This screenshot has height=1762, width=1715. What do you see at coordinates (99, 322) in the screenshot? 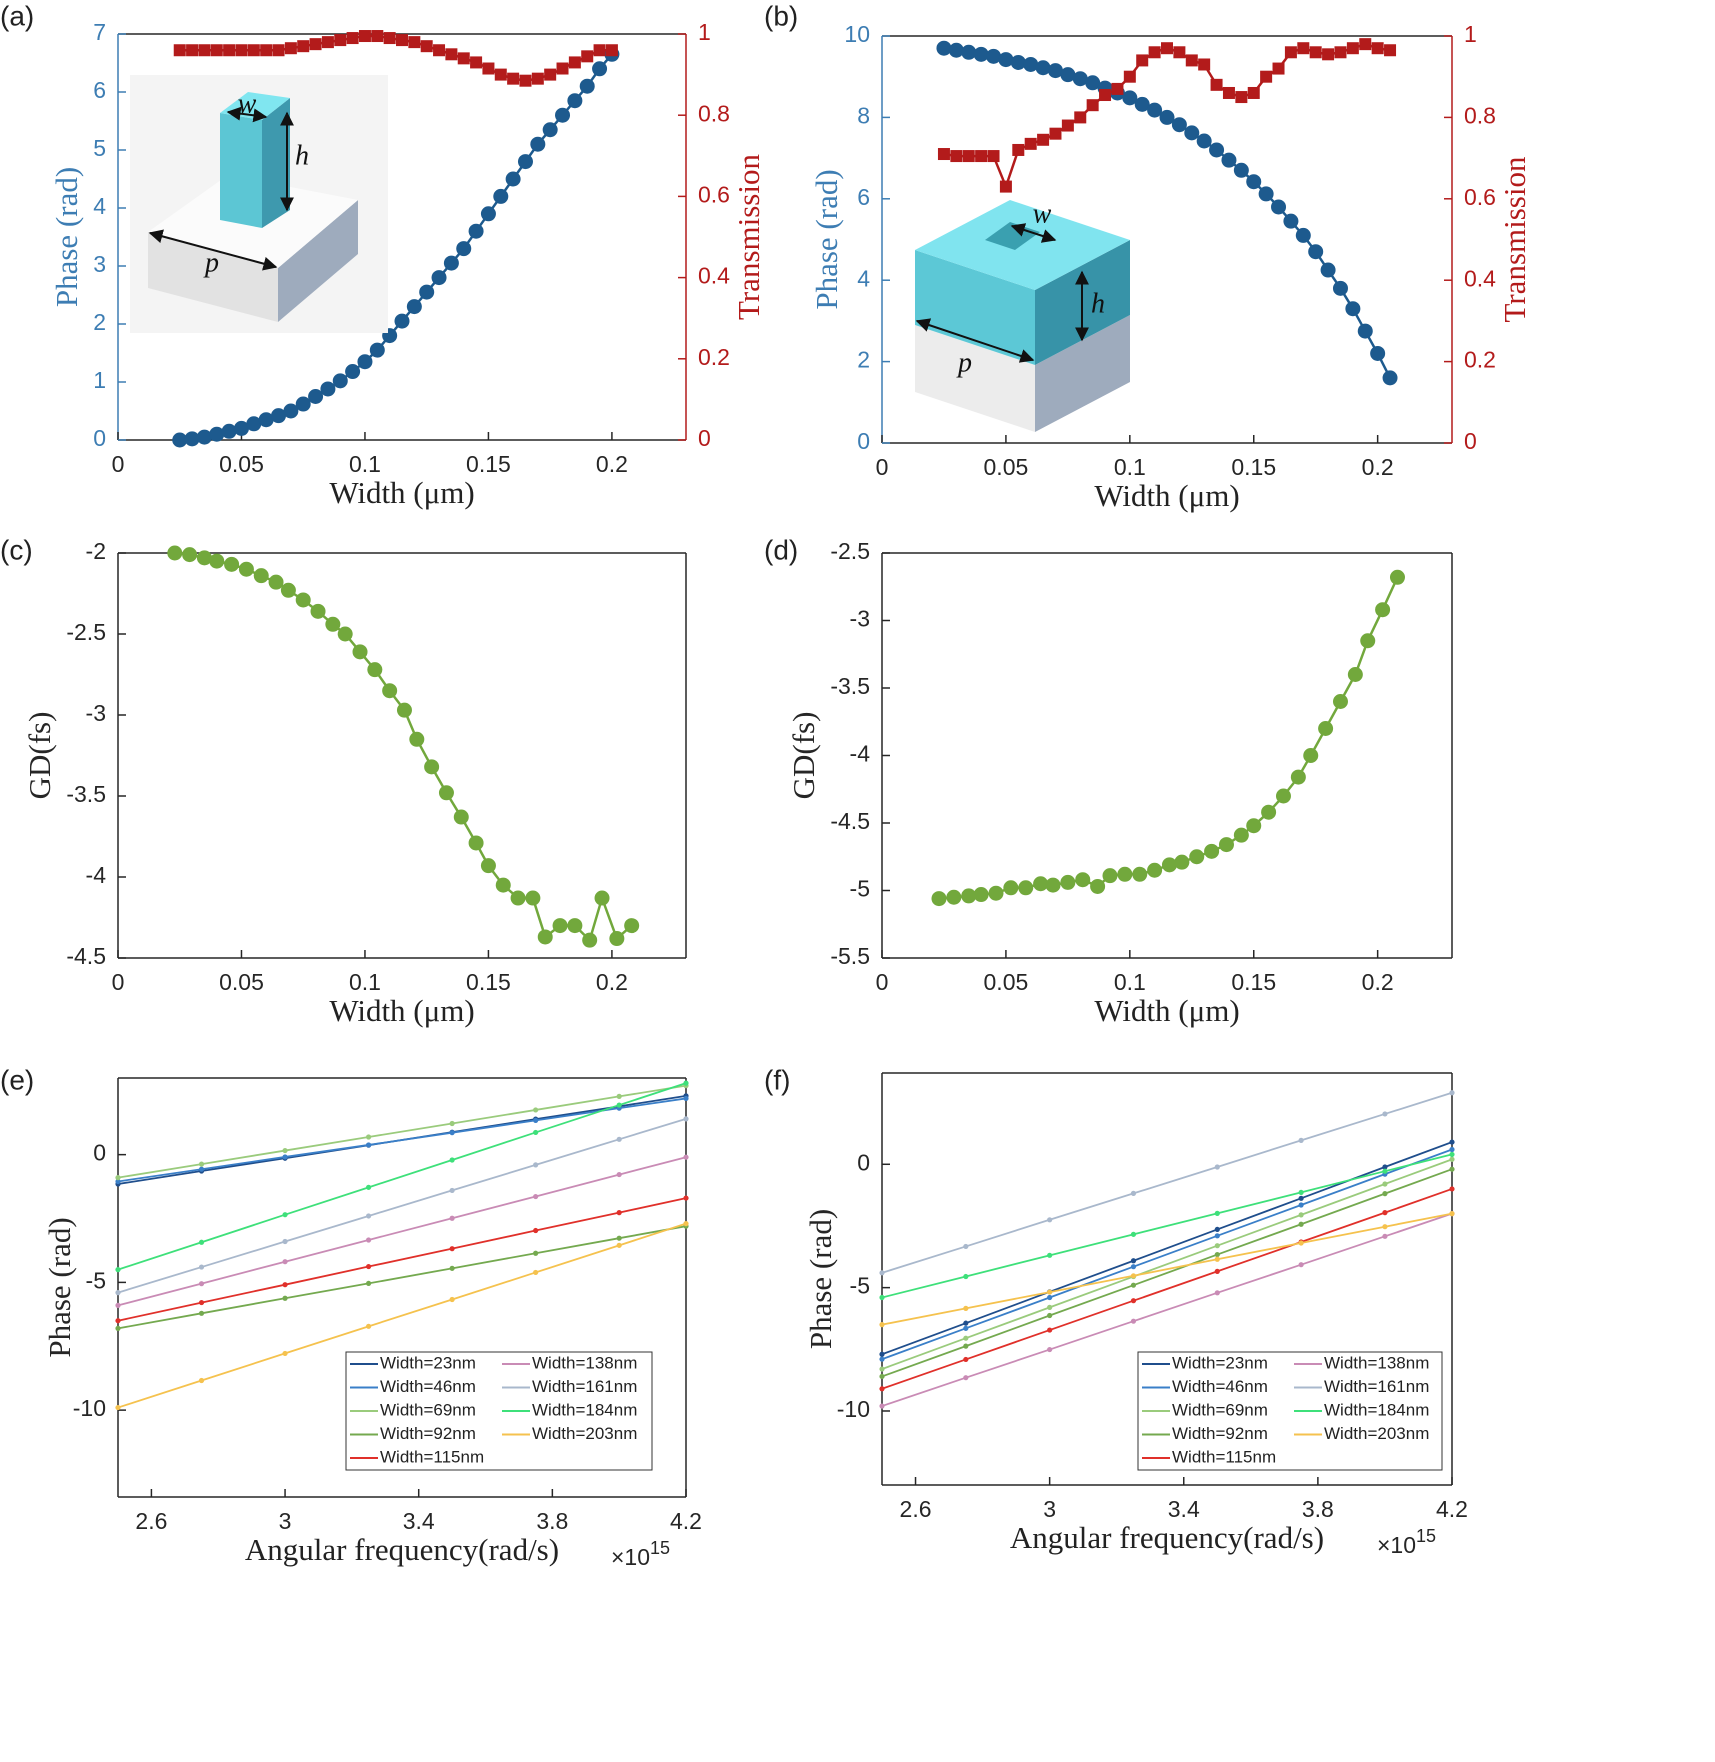
I see `y-tick-label: 2` at bounding box center [99, 322].